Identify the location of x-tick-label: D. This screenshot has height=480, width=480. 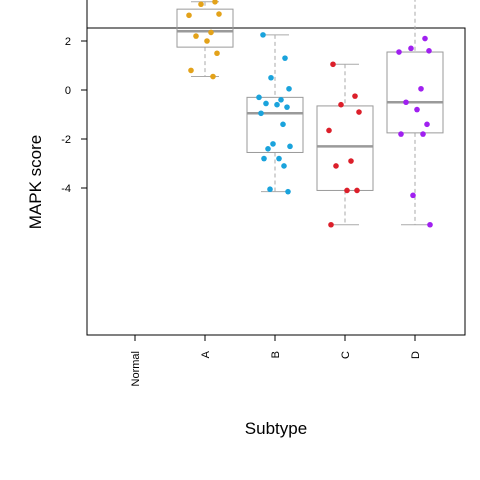
(416, 355).